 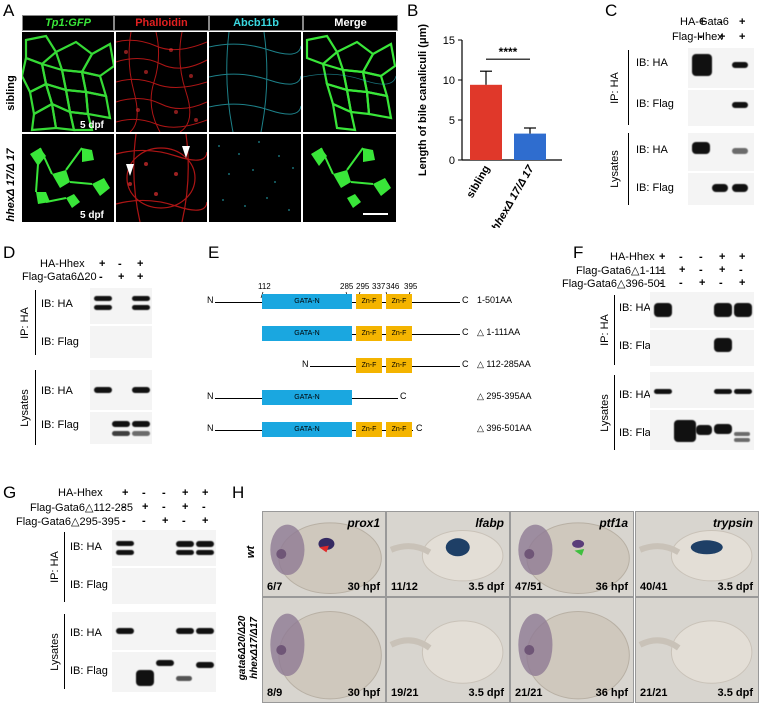 I want to click on construct-label-3: △ 112-285AA, so click(x=504, y=364).